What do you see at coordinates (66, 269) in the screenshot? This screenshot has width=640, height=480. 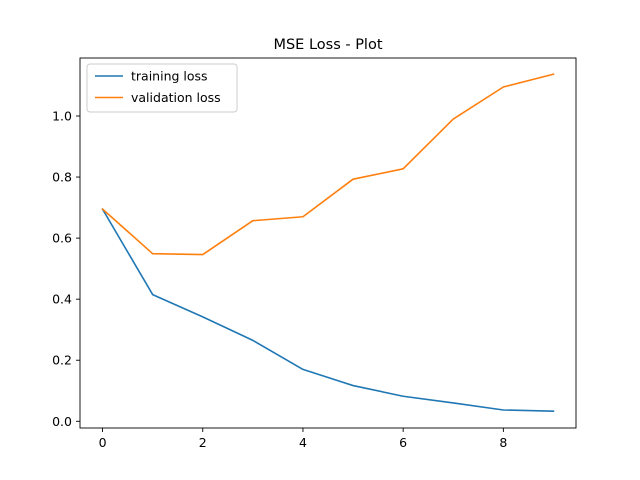 I see `y-axis: 0.0 0.2 0.4 0.6 0.8 1.0` at bounding box center [66, 269].